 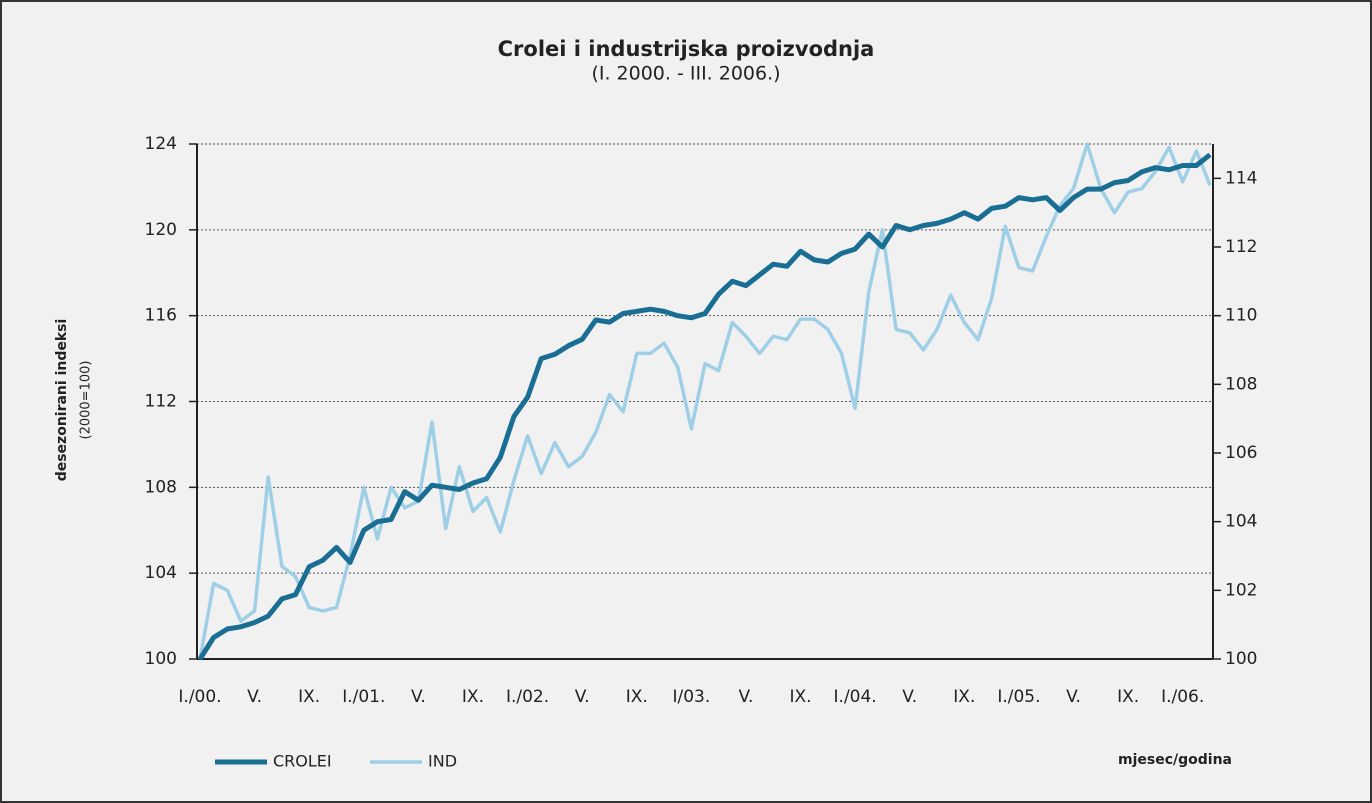 I want to click on y2-tick-label: 108, so click(x=1241, y=384).